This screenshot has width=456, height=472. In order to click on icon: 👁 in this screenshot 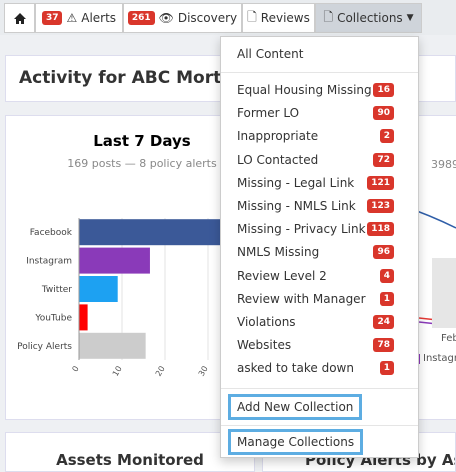, I will do `click(166, 18)`.